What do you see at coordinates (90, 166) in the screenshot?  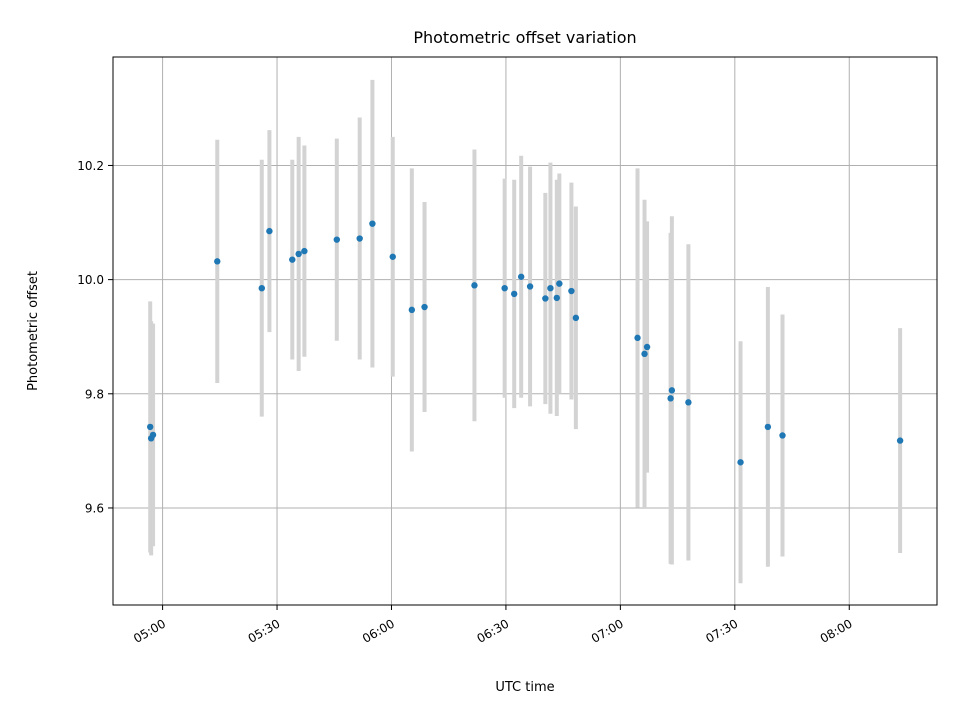 I see `y-tick-label: 10.2` at bounding box center [90, 166].